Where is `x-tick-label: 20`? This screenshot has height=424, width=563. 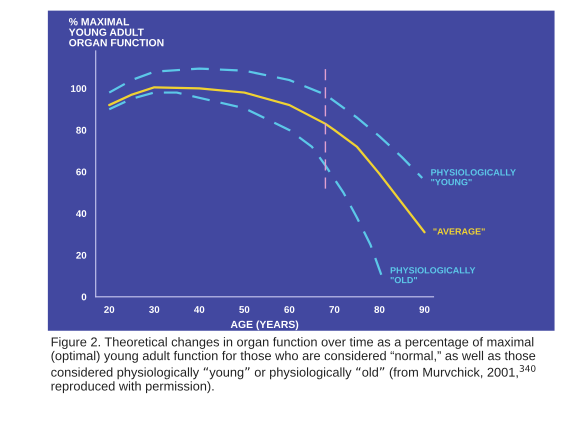 x-tick-label: 20 is located at coordinates (109, 309).